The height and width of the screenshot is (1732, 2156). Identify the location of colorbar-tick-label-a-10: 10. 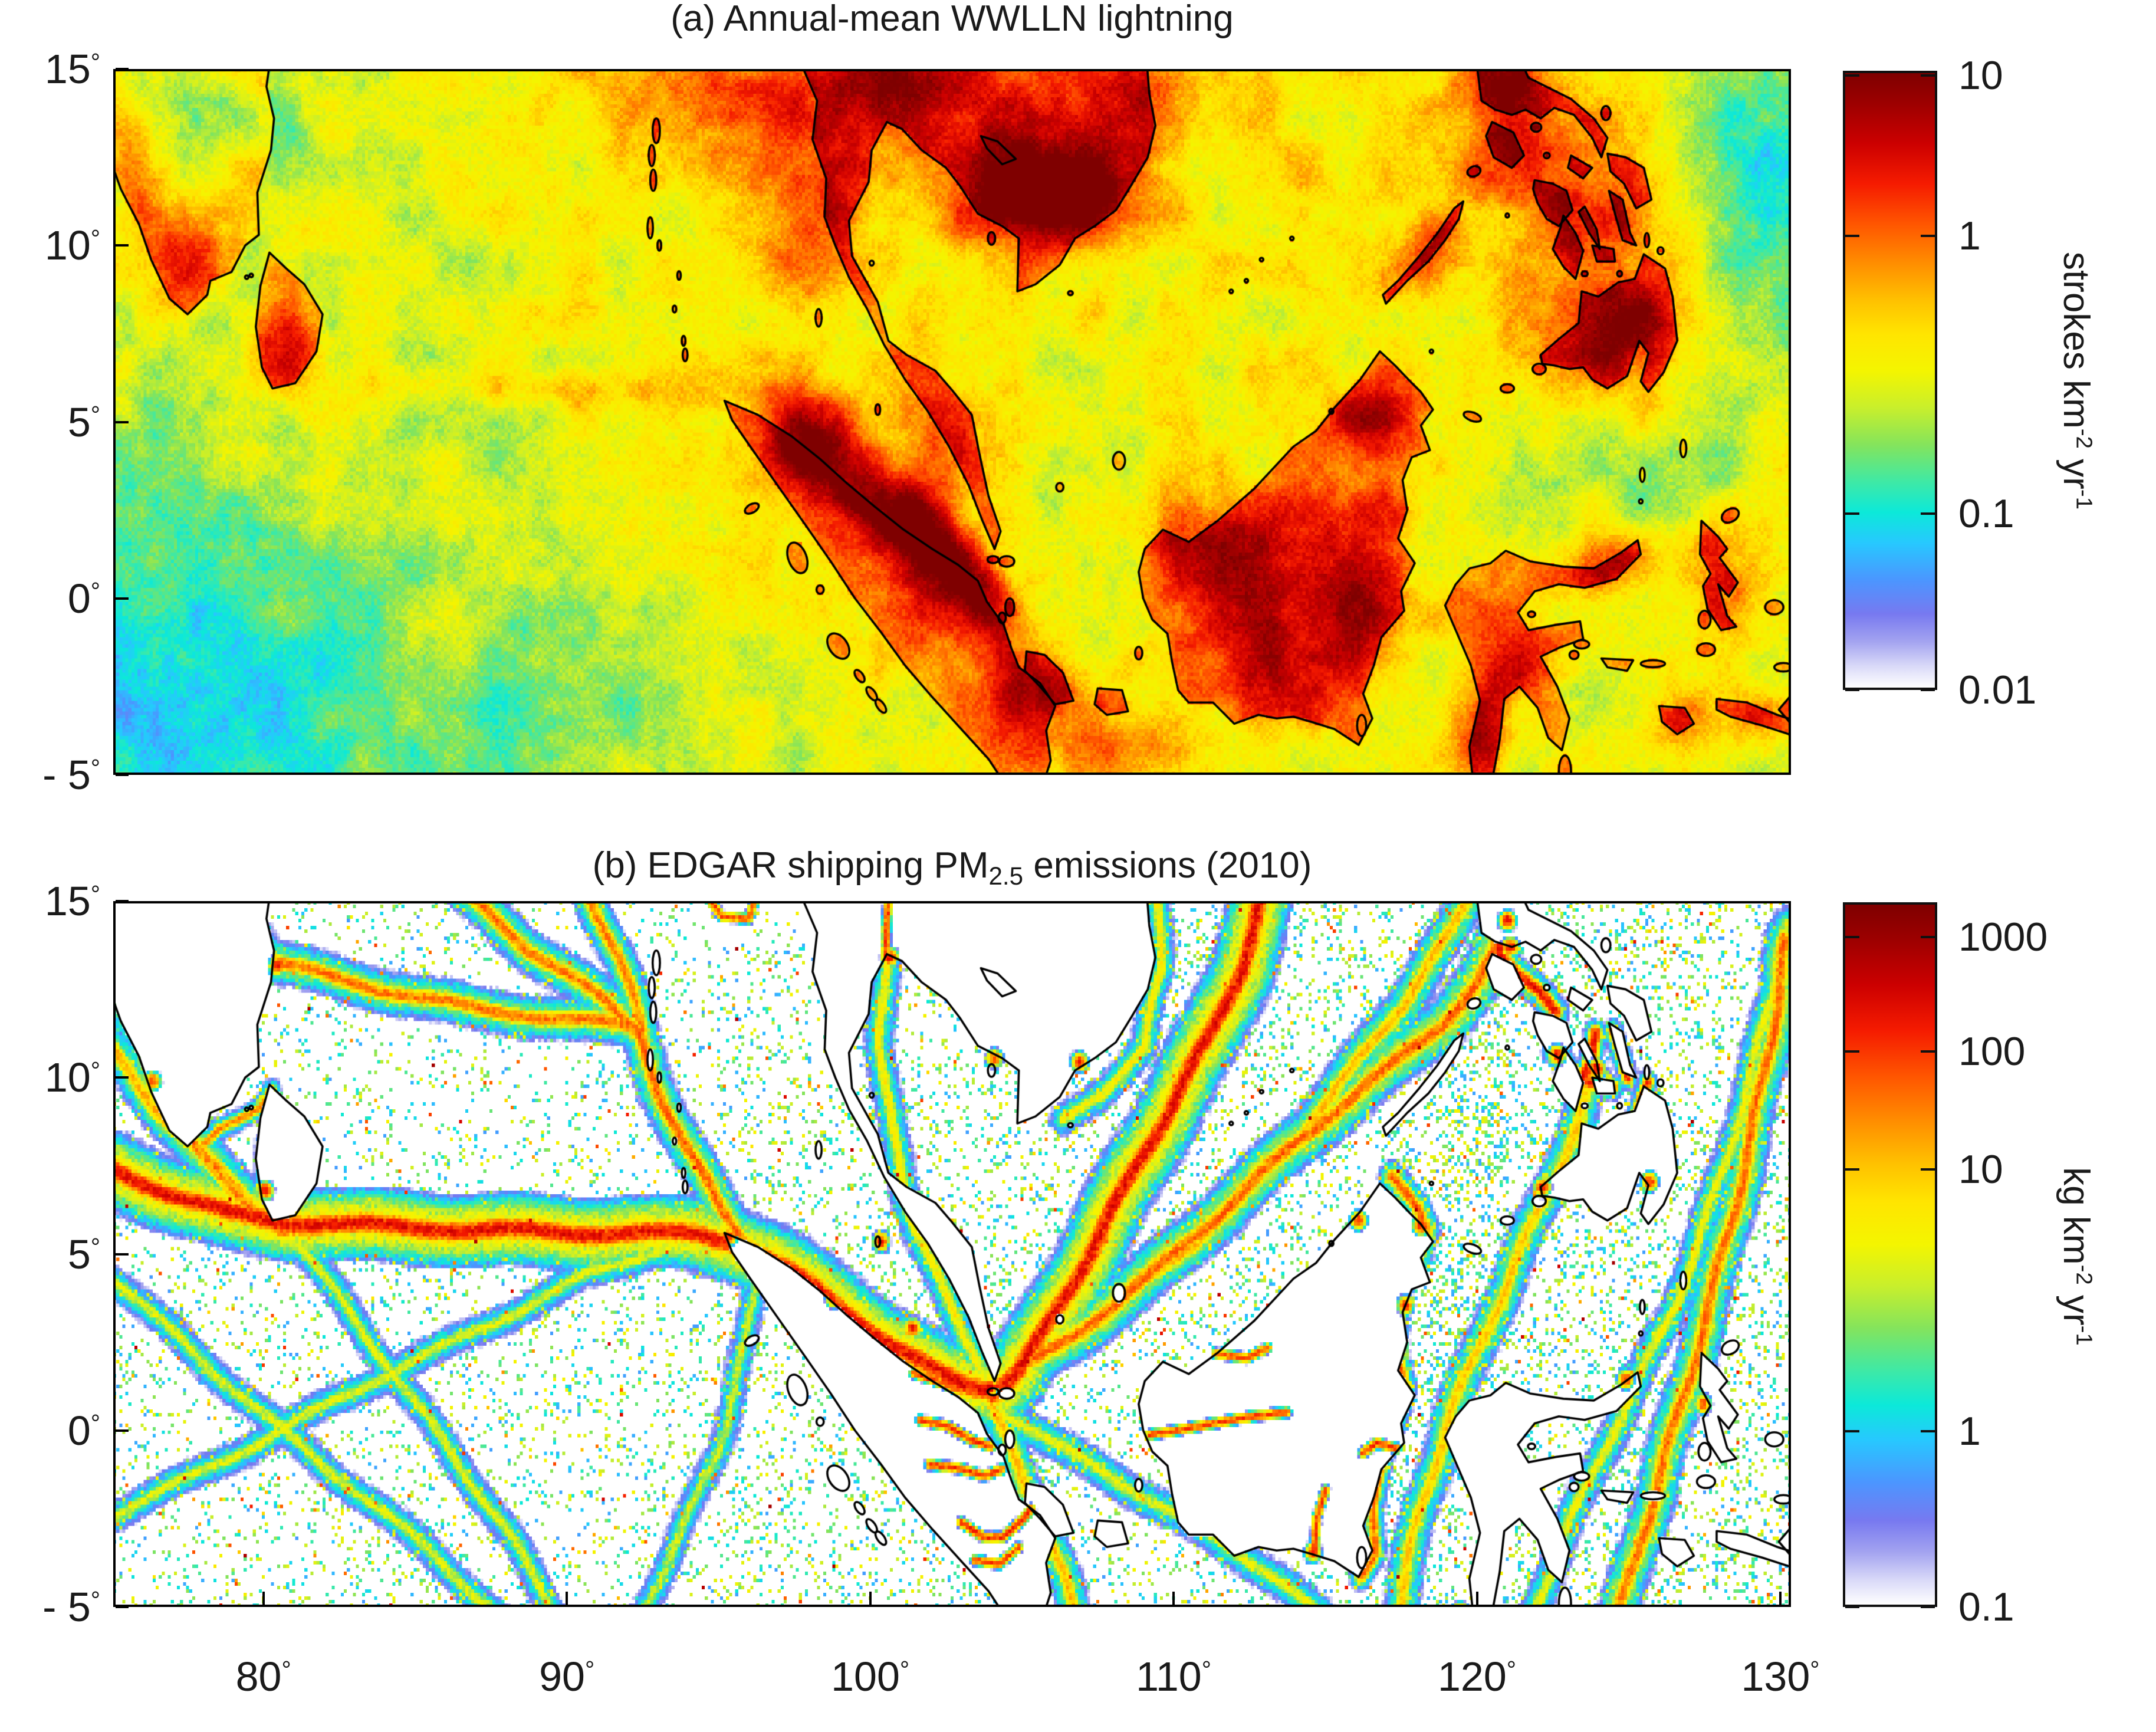
(1980, 75).